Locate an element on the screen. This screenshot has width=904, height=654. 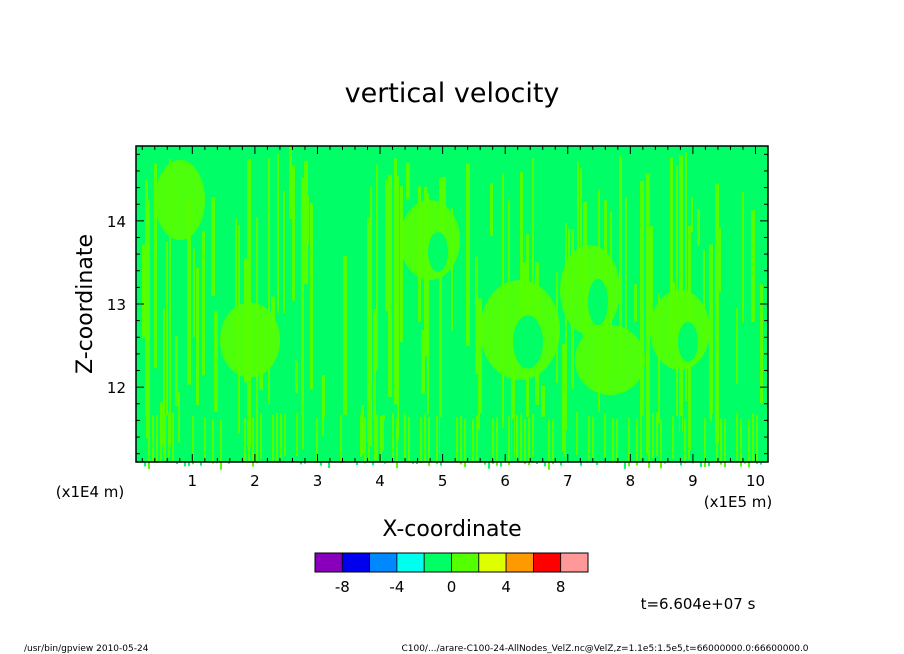
time-label: t=6.604e+07 s is located at coordinates (698, 604).